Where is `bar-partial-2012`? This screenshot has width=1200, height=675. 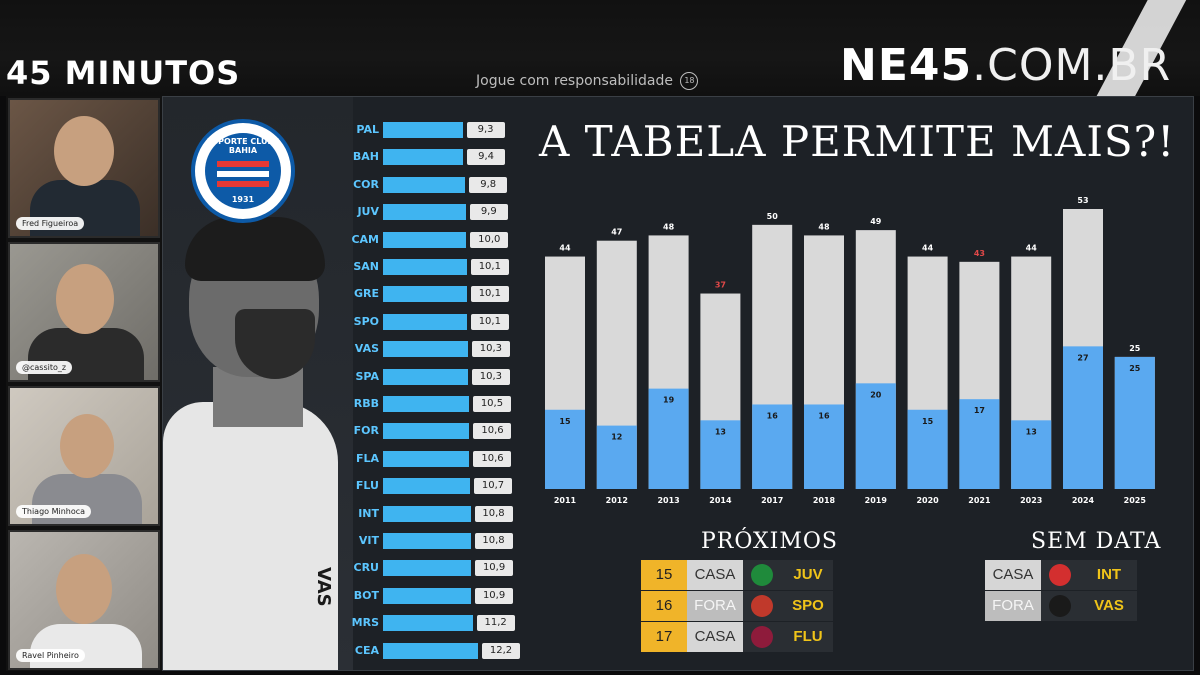
bar-partial-2012 is located at coordinates (616, 457).